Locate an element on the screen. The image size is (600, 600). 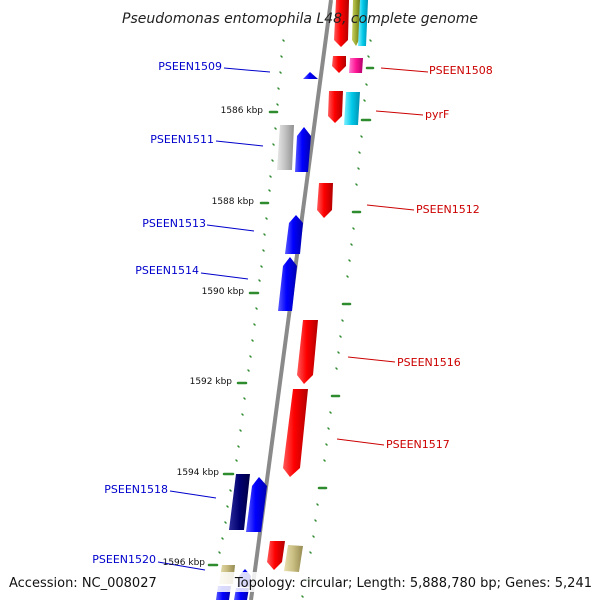
gene-label-pseen1520: PSEEN1520 is located at coordinates (124, 559).